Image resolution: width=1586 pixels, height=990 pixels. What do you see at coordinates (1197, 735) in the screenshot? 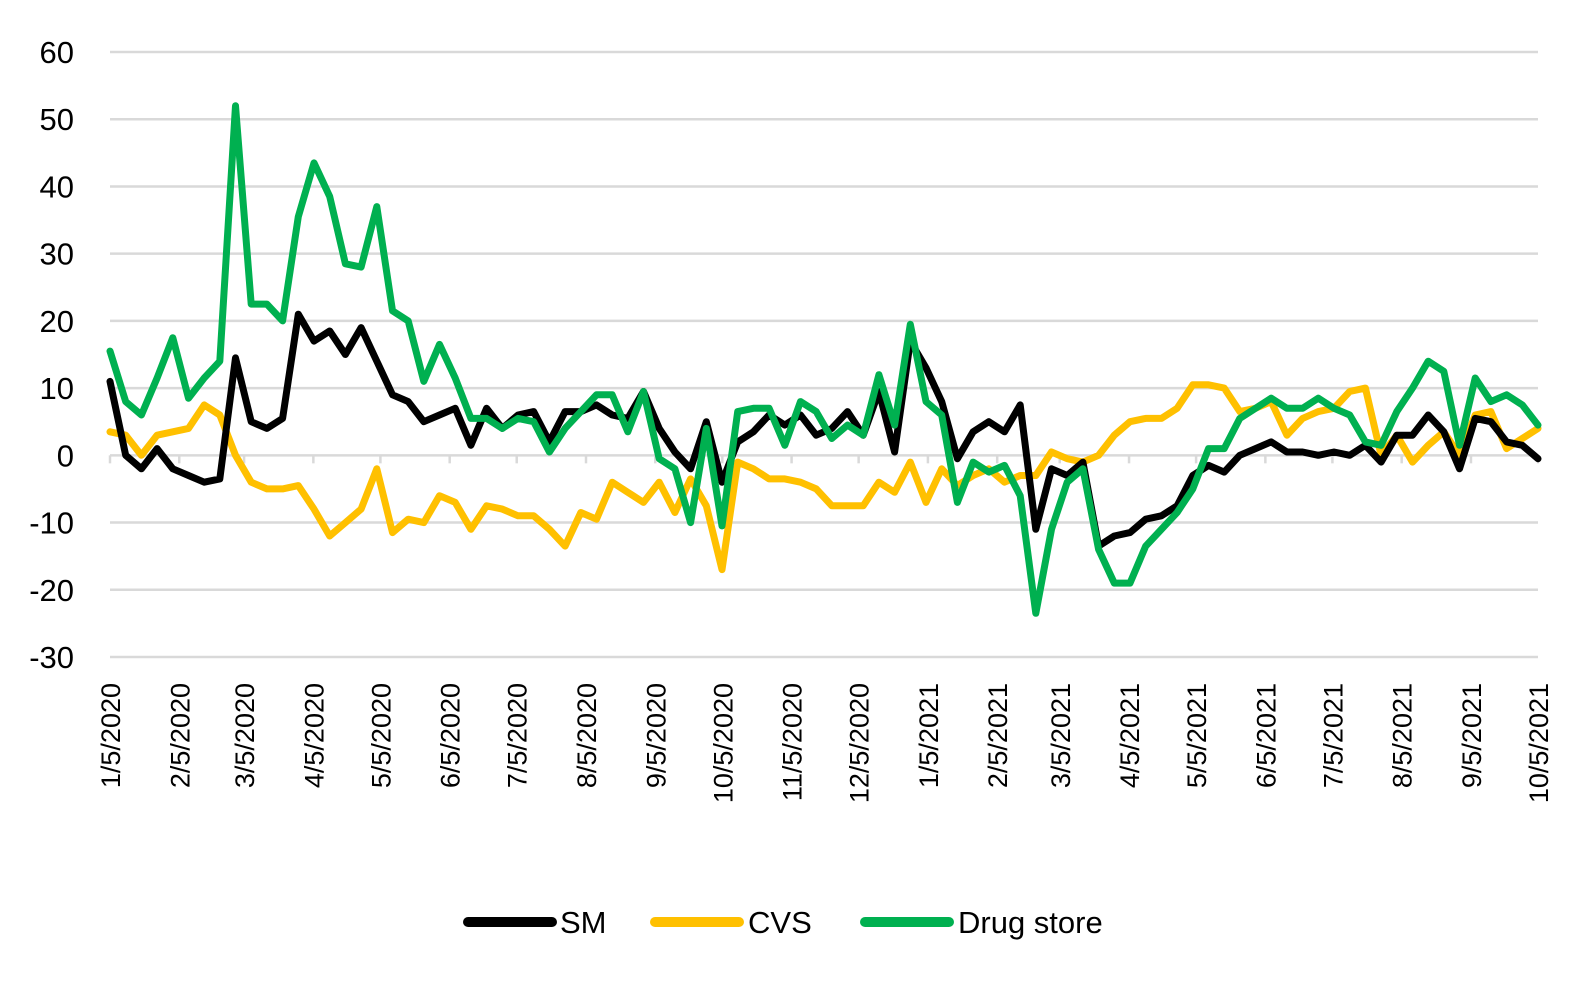
I see `x-tick-label: 5/5/2021` at bounding box center [1197, 735].